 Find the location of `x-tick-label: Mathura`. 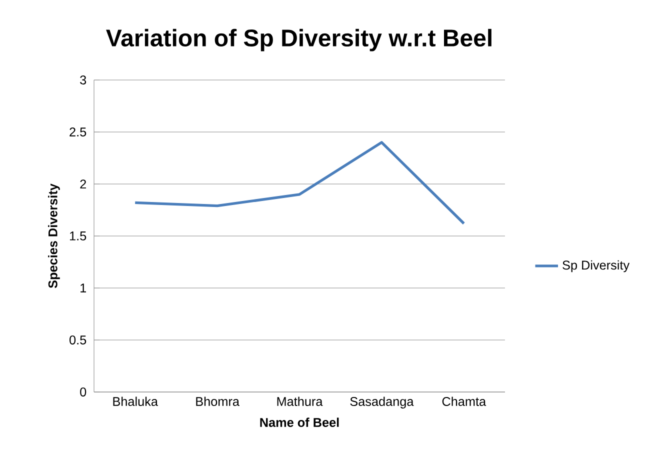

x-tick-label: Mathura is located at coordinates (300, 401).